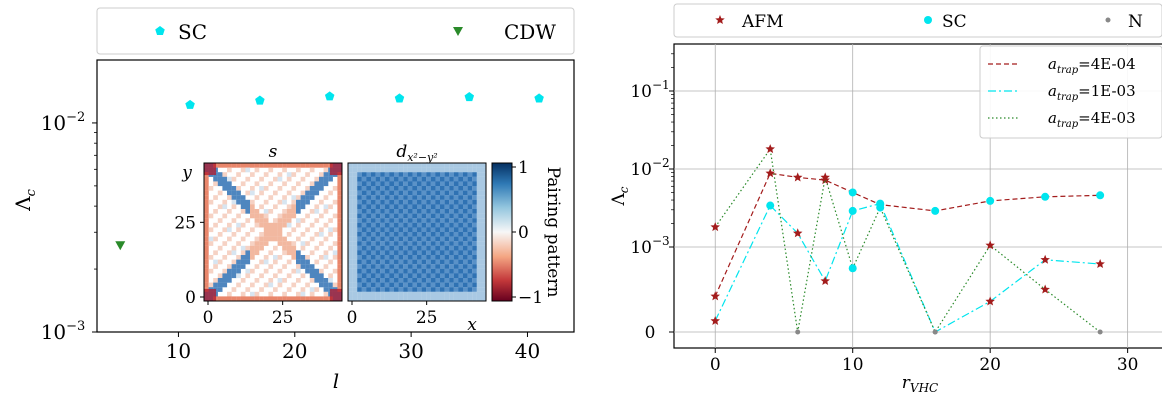 The image size is (1162, 398). What do you see at coordinates (715, 320) in the screenshot?
I see `point-afm` at bounding box center [715, 320].